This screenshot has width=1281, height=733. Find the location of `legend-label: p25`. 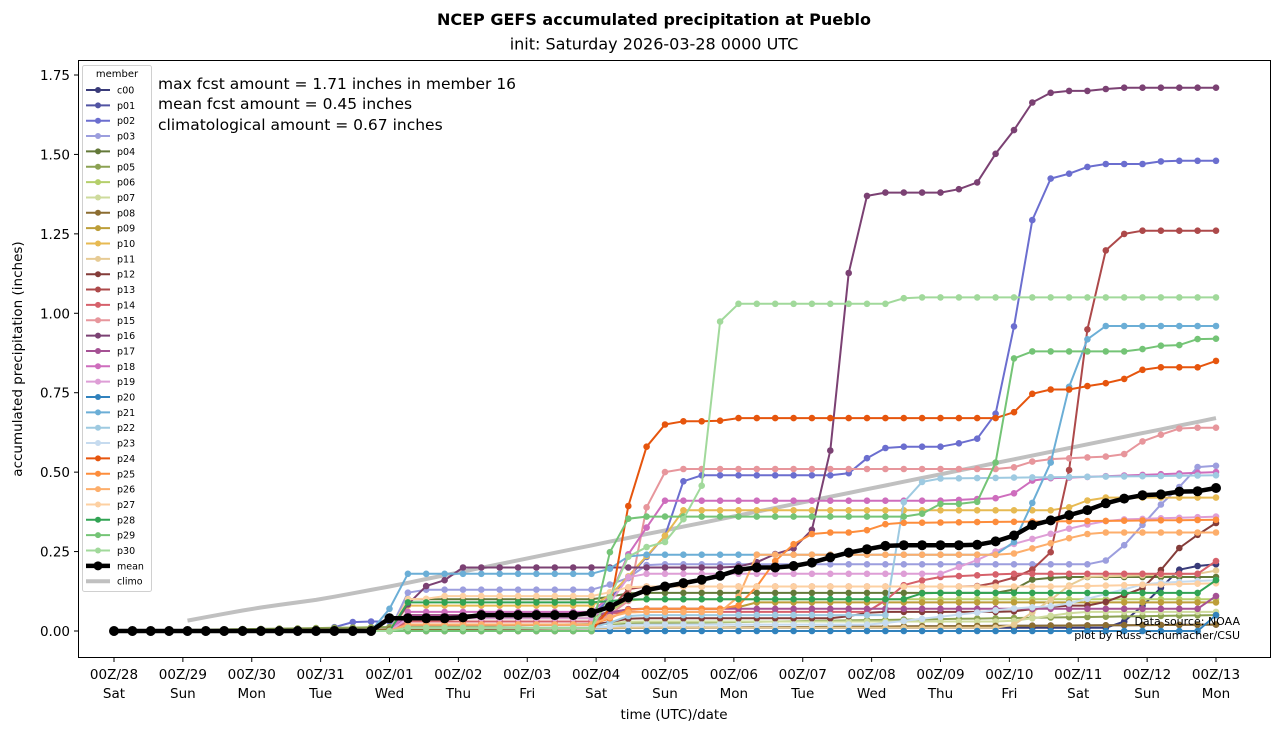

legend-label: p25 is located at coordinates (126, 474).